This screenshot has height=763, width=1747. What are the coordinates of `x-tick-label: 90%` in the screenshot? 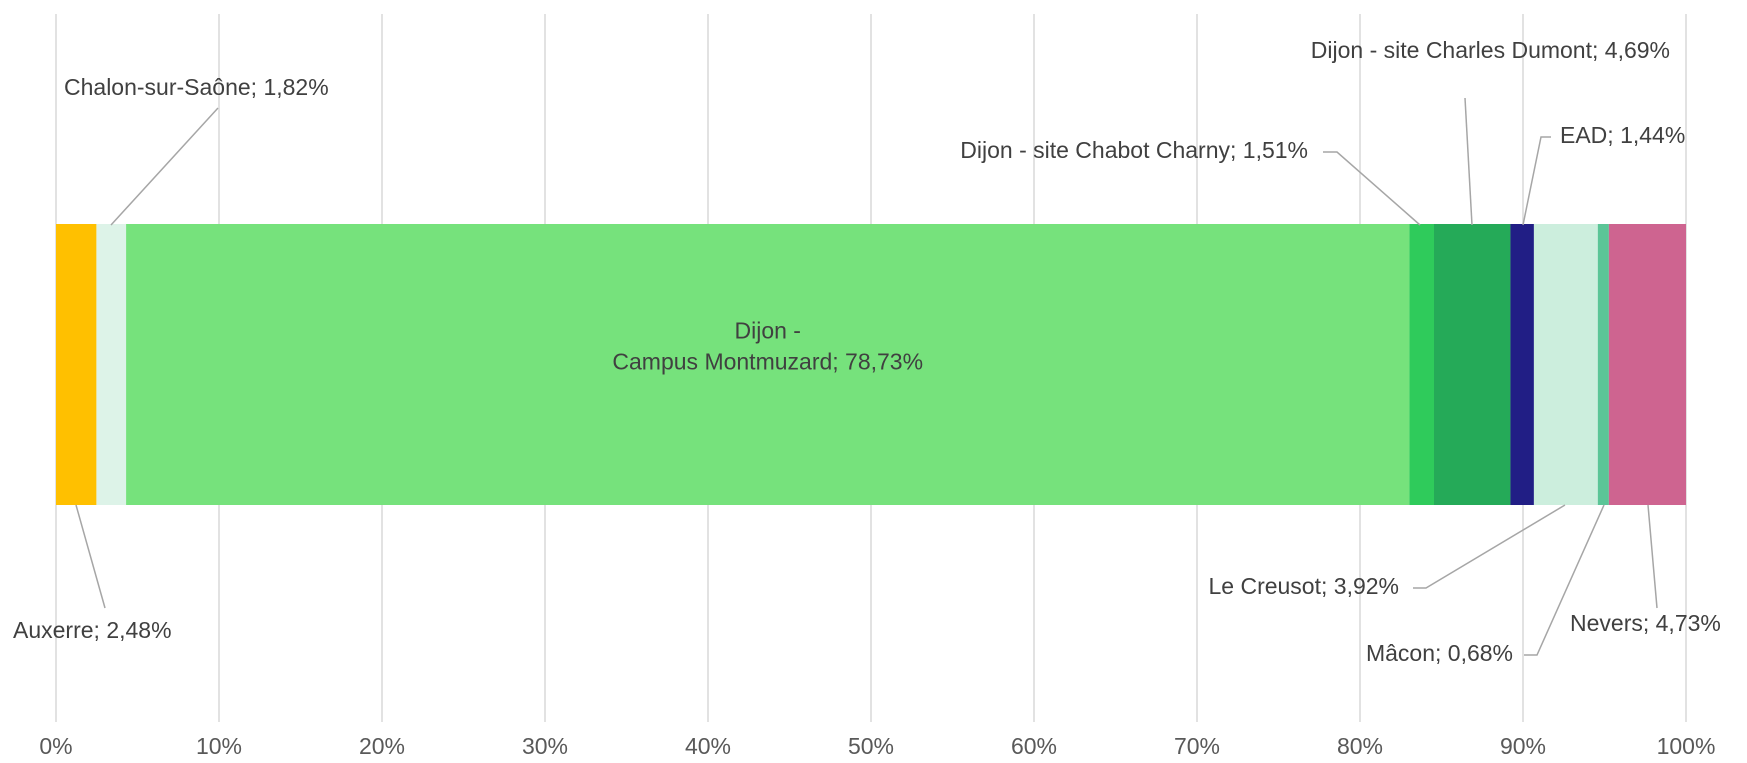 It's located at (1523, 746).